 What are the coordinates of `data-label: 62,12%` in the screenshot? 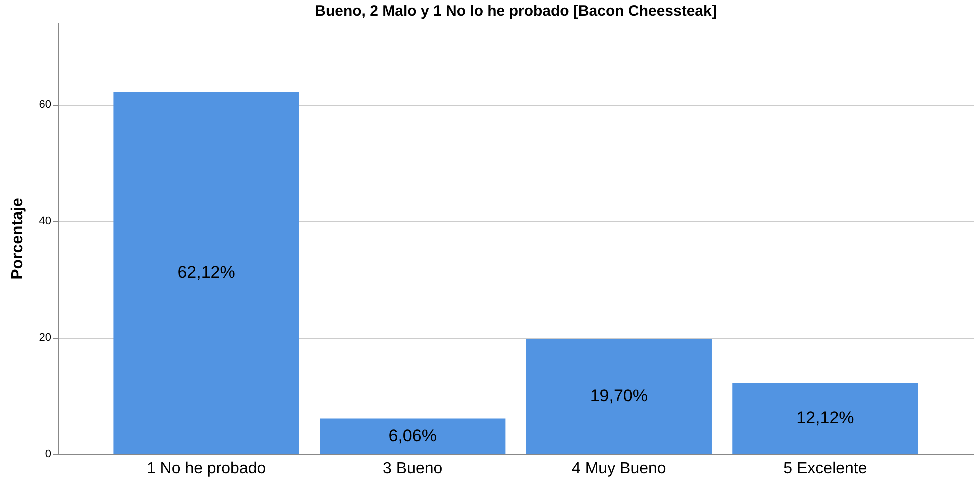 It's located at (207, 272).